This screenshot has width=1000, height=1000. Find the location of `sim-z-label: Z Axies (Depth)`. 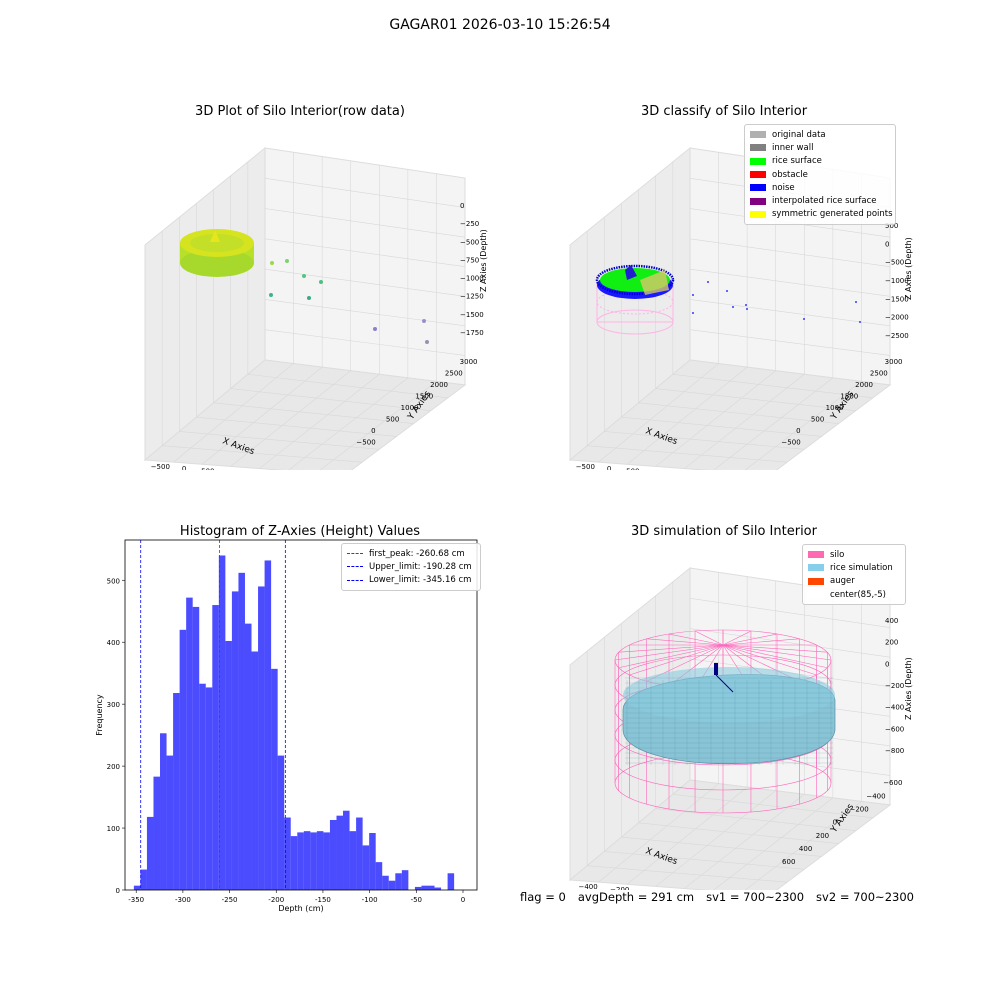

sim-z-label: Z Axies (Depth) is located at coordinates (908, 688).